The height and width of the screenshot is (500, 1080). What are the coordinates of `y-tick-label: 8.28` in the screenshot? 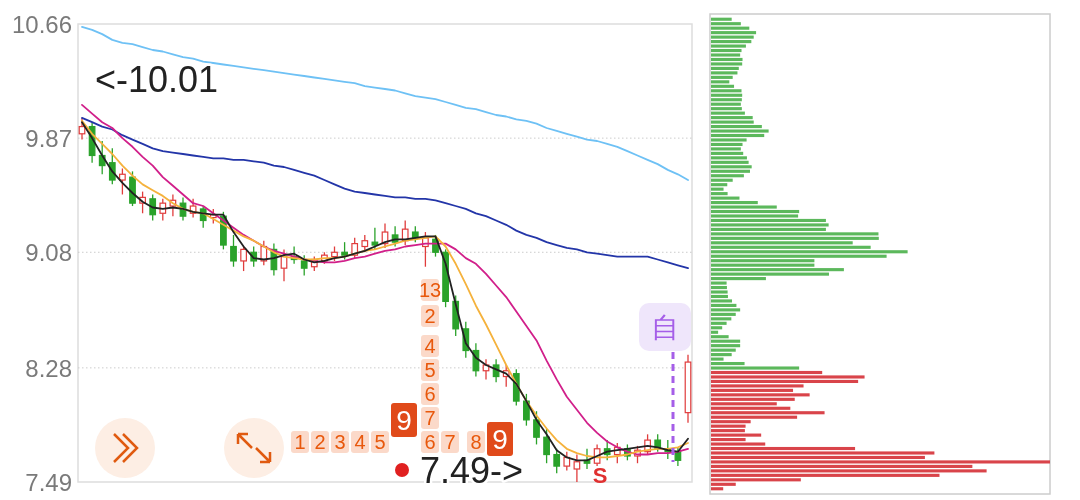 It's located at (48, 368).